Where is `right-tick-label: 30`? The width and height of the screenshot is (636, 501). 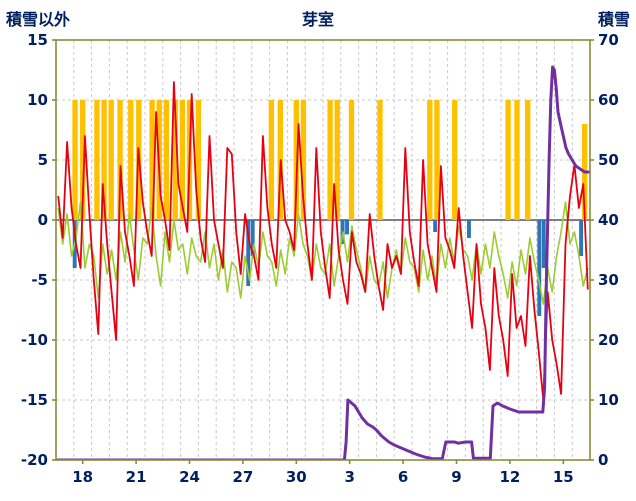 right-tick-label: 30 is located at coordinates (608, 280).